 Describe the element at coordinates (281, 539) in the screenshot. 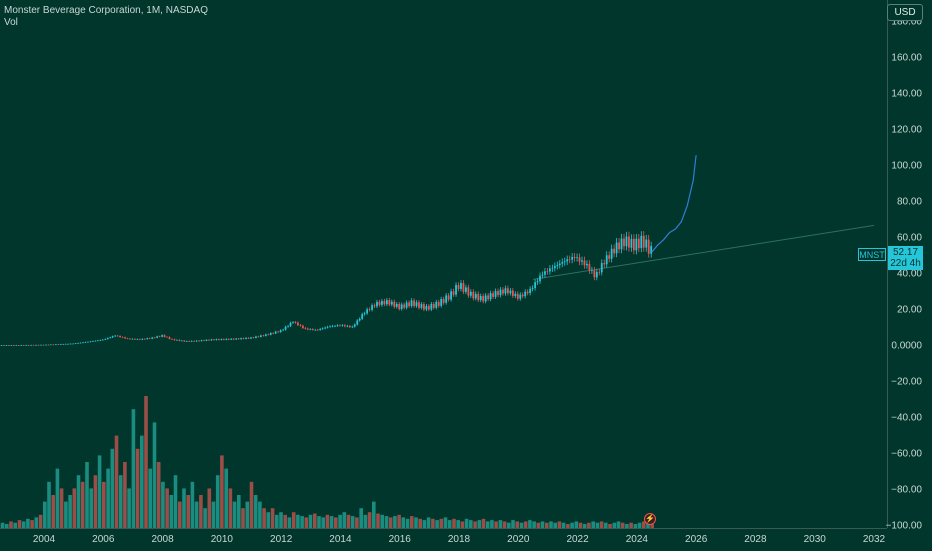

I see `time-tick: 2012` at that location.